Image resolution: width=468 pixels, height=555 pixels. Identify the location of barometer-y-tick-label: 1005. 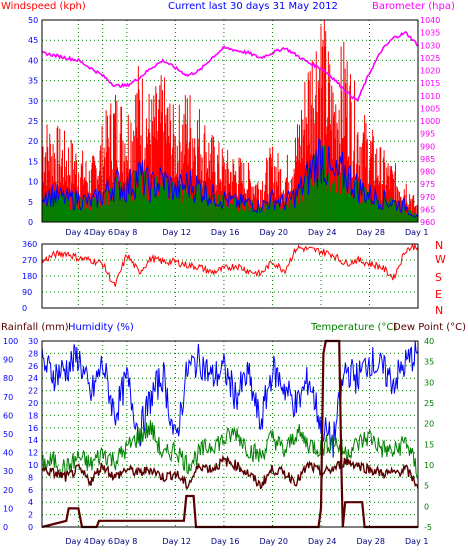
(430, 108).